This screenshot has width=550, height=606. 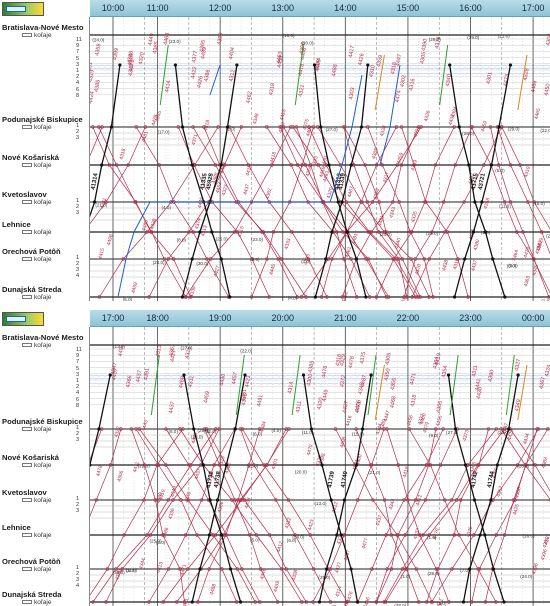 What do you see at coordinates (348, 252) in the screenshot?
I see `train-number: 4461` at bounding box center [348, 252].